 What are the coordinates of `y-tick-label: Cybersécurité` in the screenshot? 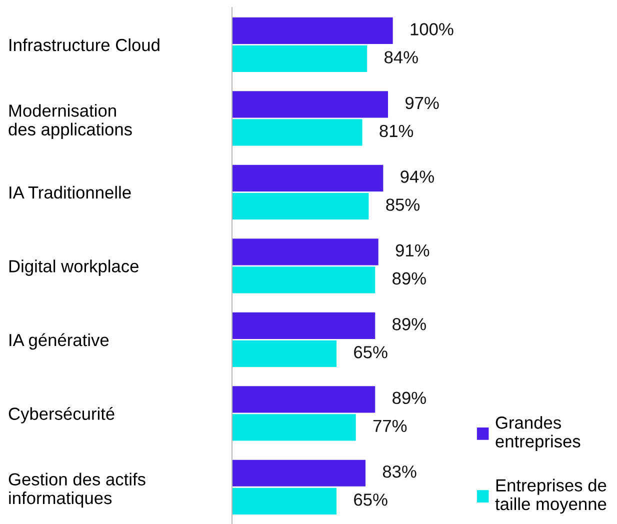 It's located at (61, 415).